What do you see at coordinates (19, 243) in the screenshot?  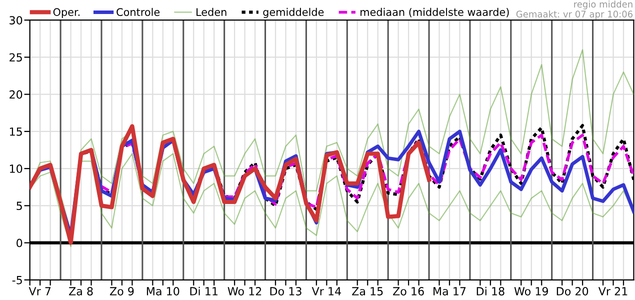 I see `y-tick-label: 0` at bounding box center [19, 243].